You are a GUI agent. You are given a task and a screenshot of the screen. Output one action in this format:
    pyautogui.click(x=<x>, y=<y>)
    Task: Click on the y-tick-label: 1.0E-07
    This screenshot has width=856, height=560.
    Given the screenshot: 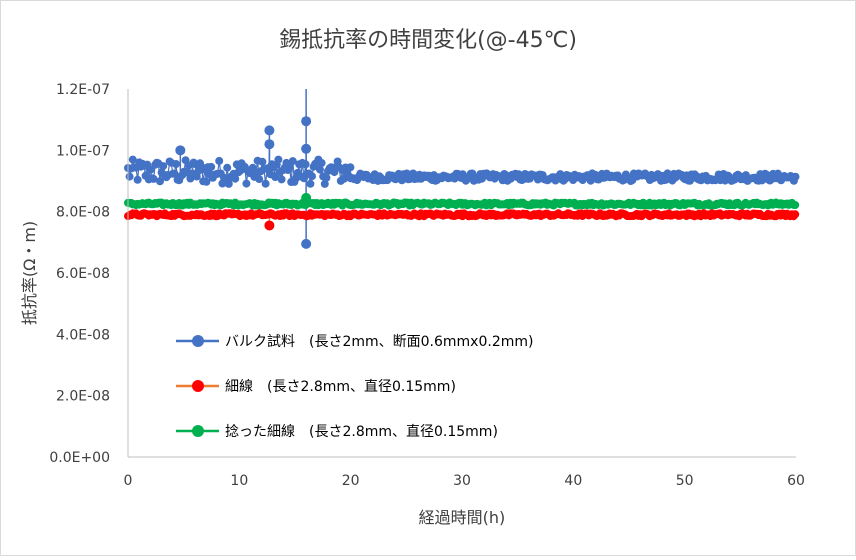 What is the action you would take?
    pyautogui.click(x=83, y=151)
    